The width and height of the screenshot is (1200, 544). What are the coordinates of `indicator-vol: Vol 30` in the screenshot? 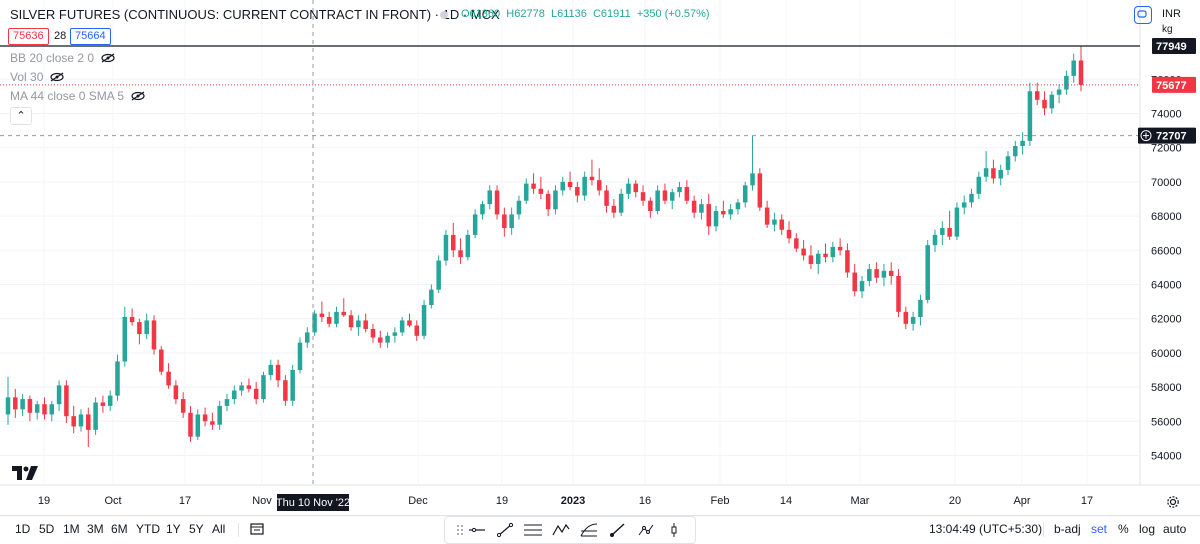 It's located at (37, 77).